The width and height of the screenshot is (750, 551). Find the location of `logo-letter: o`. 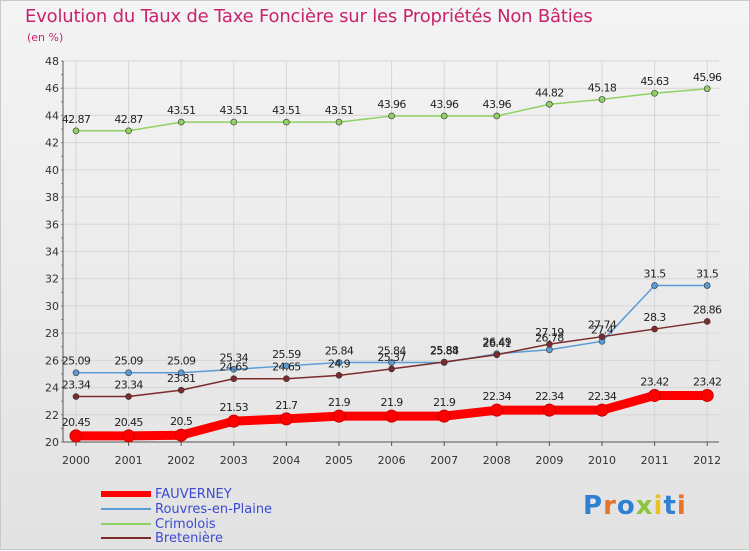

logo-letter: o is located at coordinates (626, 506).